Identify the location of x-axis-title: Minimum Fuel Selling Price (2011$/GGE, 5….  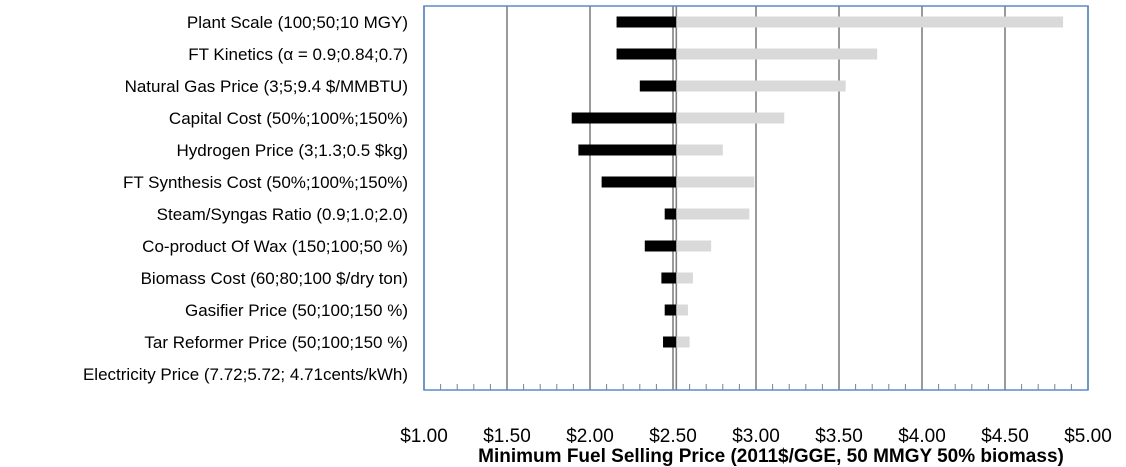
(771, 456).